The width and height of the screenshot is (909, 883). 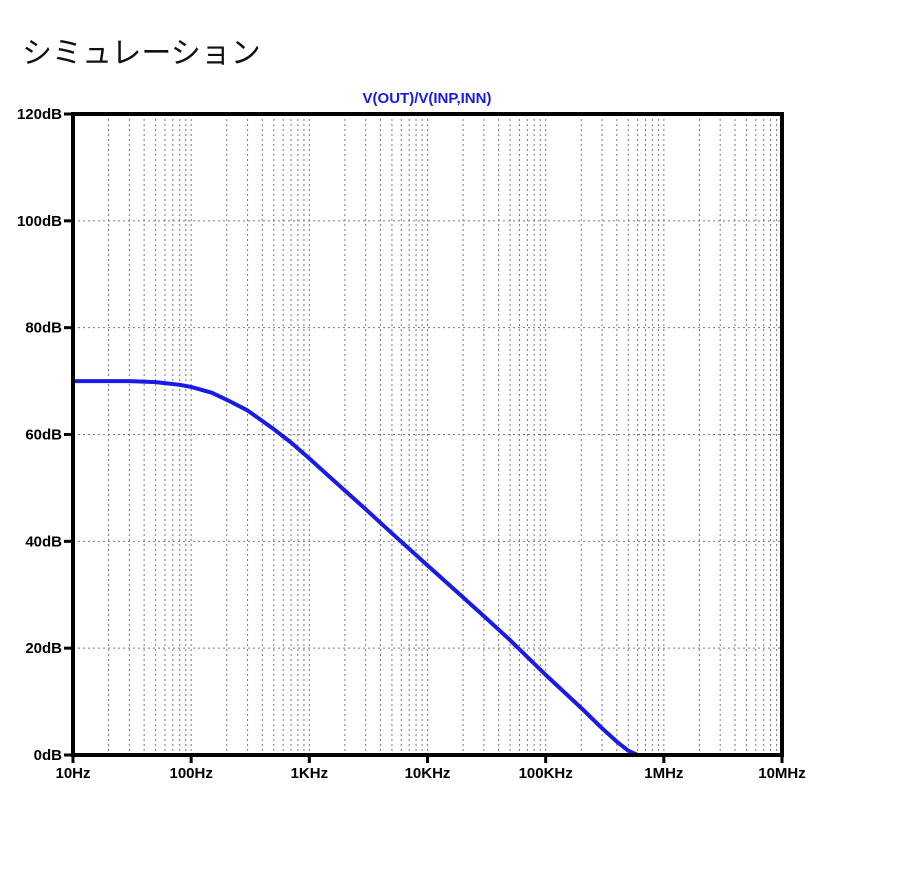 What do you see at coordinates (43, 541) in the screenshot?
I see `y-tick-label: 40dB` at bounding box center [43, 541].